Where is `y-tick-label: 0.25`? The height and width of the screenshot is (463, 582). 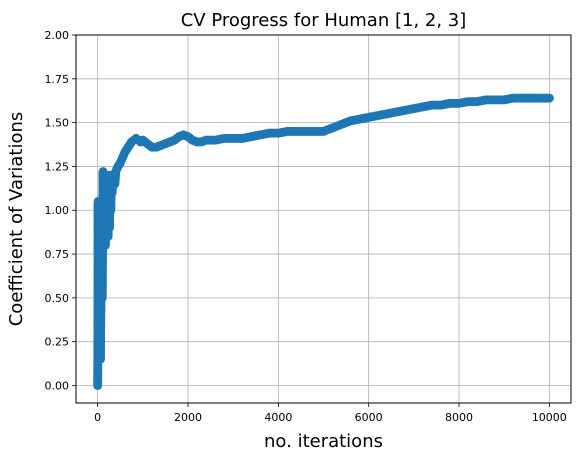
y-tick-label: 0.25 is located at coordinates (57, 342).